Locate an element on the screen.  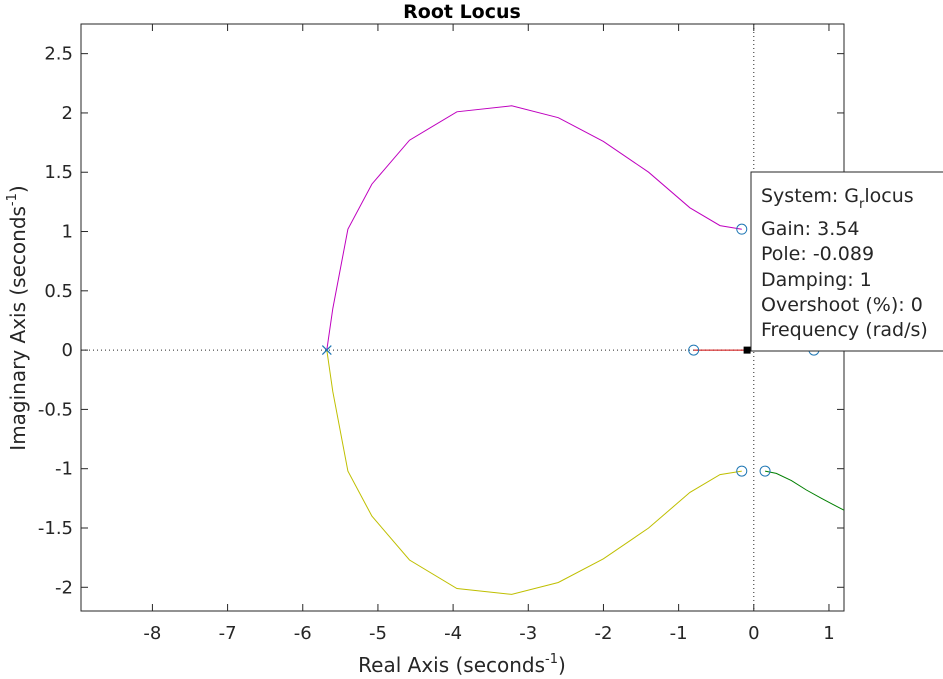
locus-branch-line is located at coordinates (804, 490).